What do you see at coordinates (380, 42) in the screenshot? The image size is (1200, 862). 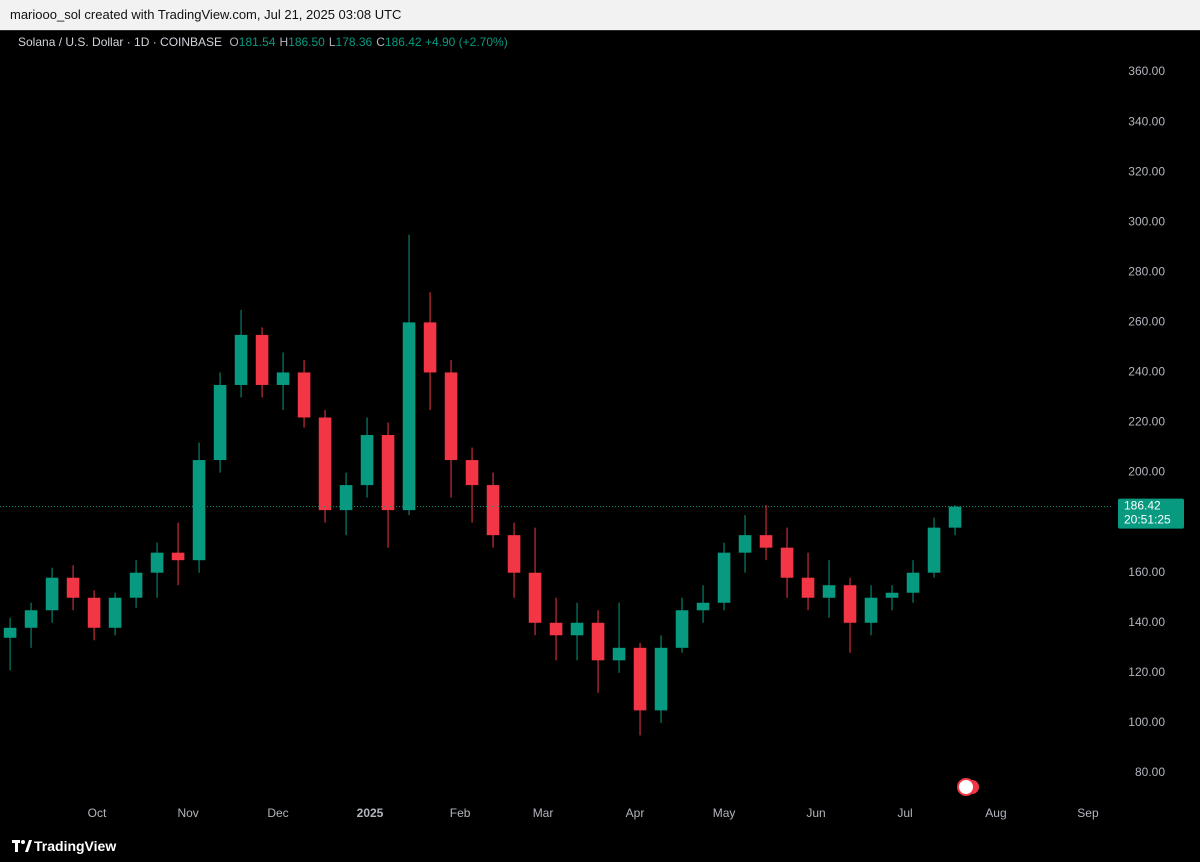 I see `ohlc-key: C` at bounding box center [380, 42].